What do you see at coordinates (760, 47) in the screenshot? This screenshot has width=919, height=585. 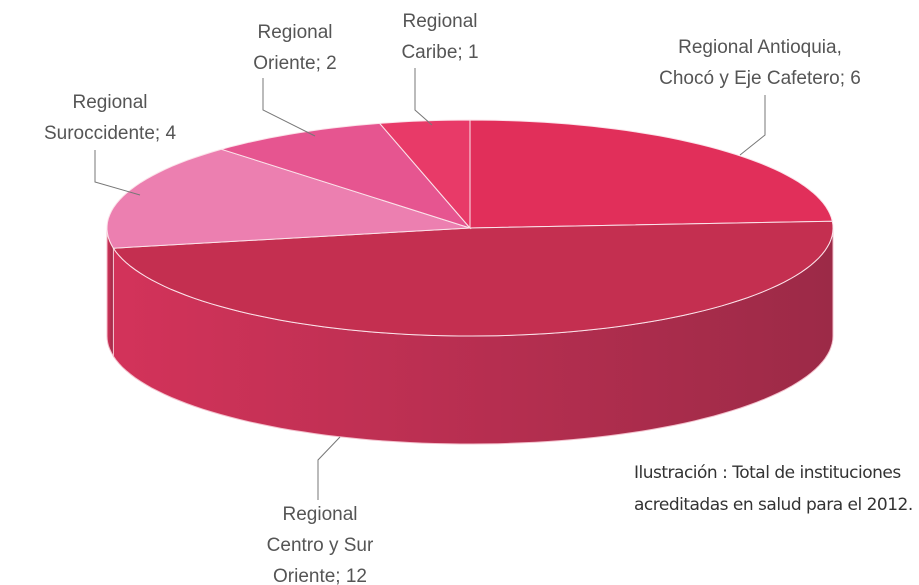 I see `data-label: Regional Antioquia,` at bounding box center [760, 47].